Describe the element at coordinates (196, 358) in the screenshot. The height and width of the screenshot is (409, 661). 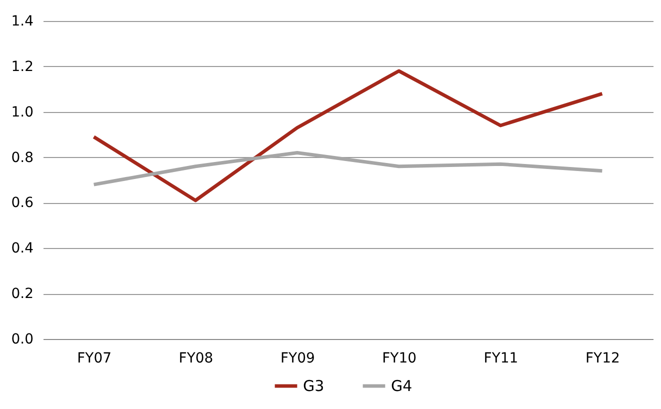
I see `x-tick-label: FY08` at that location.